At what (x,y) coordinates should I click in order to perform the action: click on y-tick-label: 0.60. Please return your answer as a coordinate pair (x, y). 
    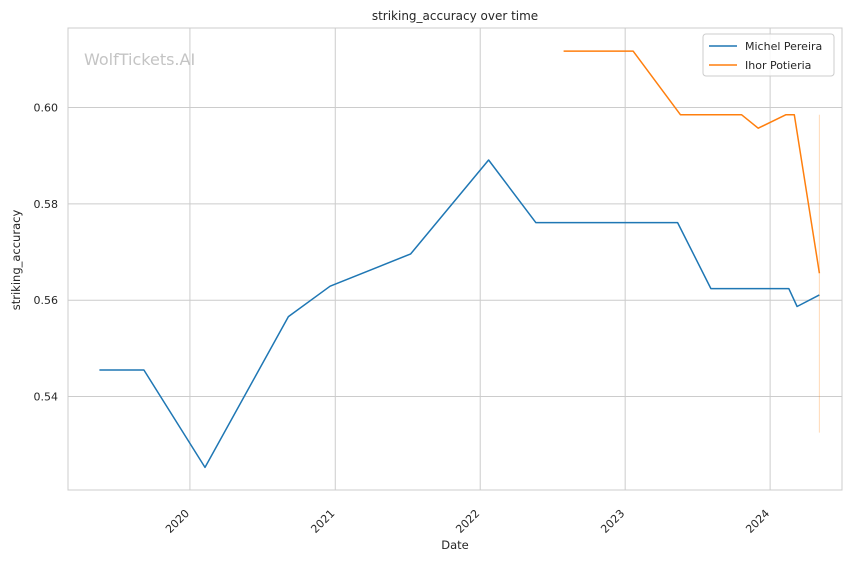
    Looking at the image, I should click on (46, 107).